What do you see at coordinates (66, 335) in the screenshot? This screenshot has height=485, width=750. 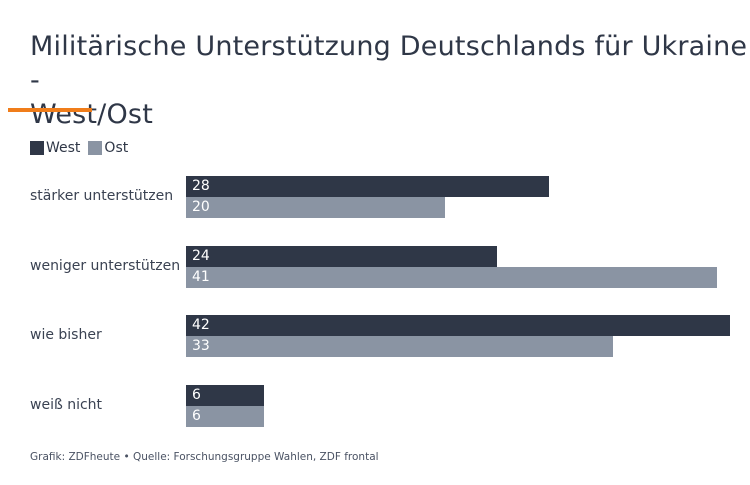 I see `category-label: wie bisher` at bounding box center [66, 335].